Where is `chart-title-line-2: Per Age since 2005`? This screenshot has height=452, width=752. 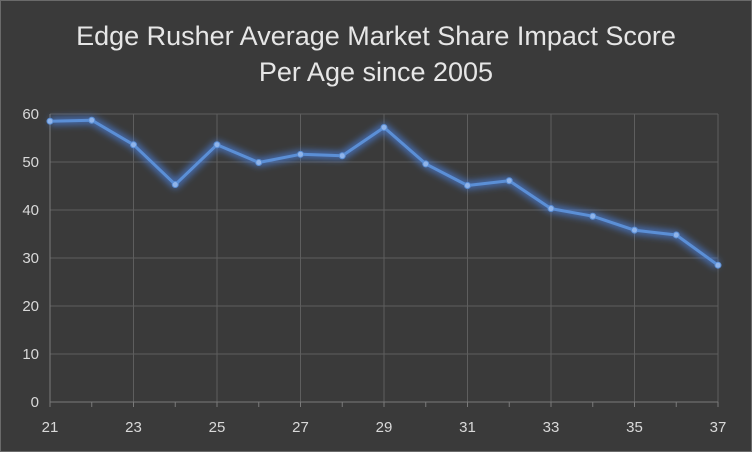
chart-title-line-2: Per Age since 2005 is located at coordinates (376, 72).